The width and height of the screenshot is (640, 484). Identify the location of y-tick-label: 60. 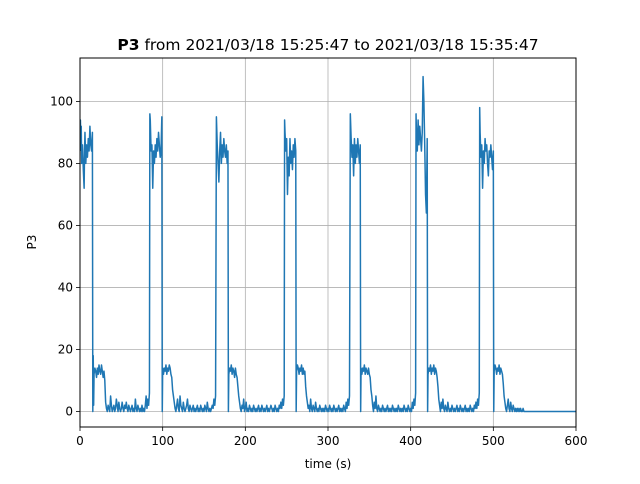
(65, 225).